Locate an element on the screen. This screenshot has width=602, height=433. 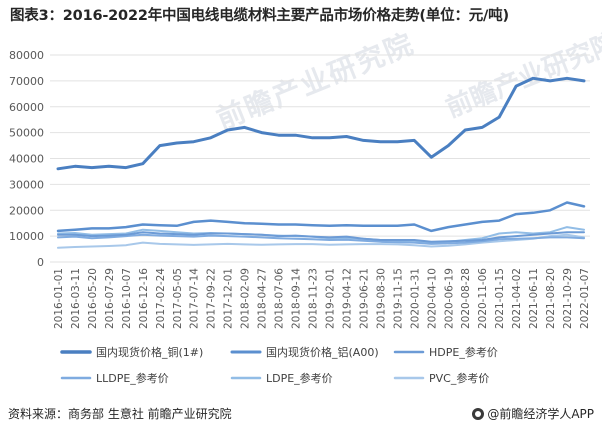
x-tick-label: 2021-01-15 is located at coordinates (500, 298).